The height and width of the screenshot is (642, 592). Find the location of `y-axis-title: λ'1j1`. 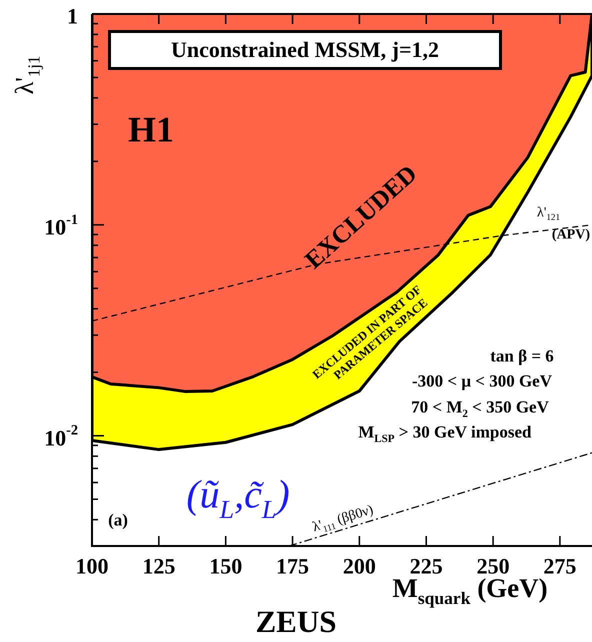

y-axis-title: λ'1j1 is located at coordinates (27, 75).